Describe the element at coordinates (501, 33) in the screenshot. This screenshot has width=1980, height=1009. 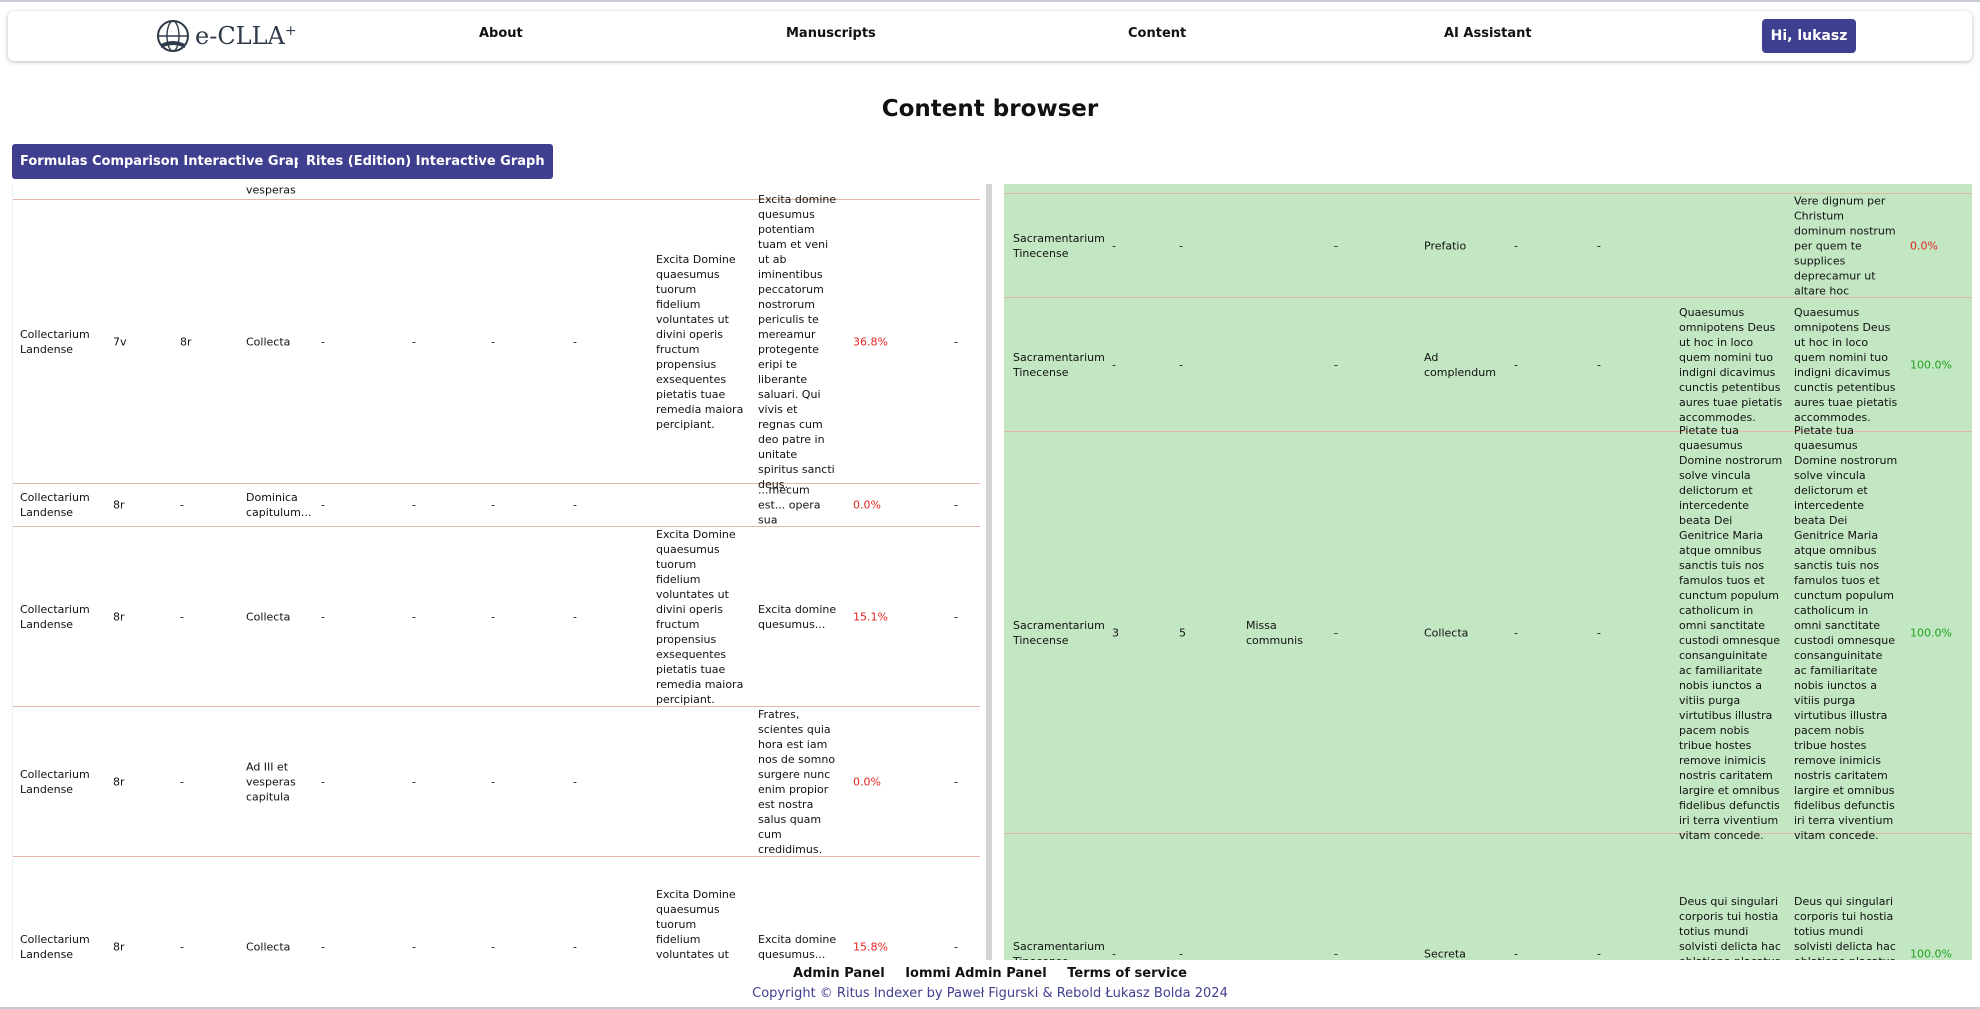
I see `nav-about: About` at that location.